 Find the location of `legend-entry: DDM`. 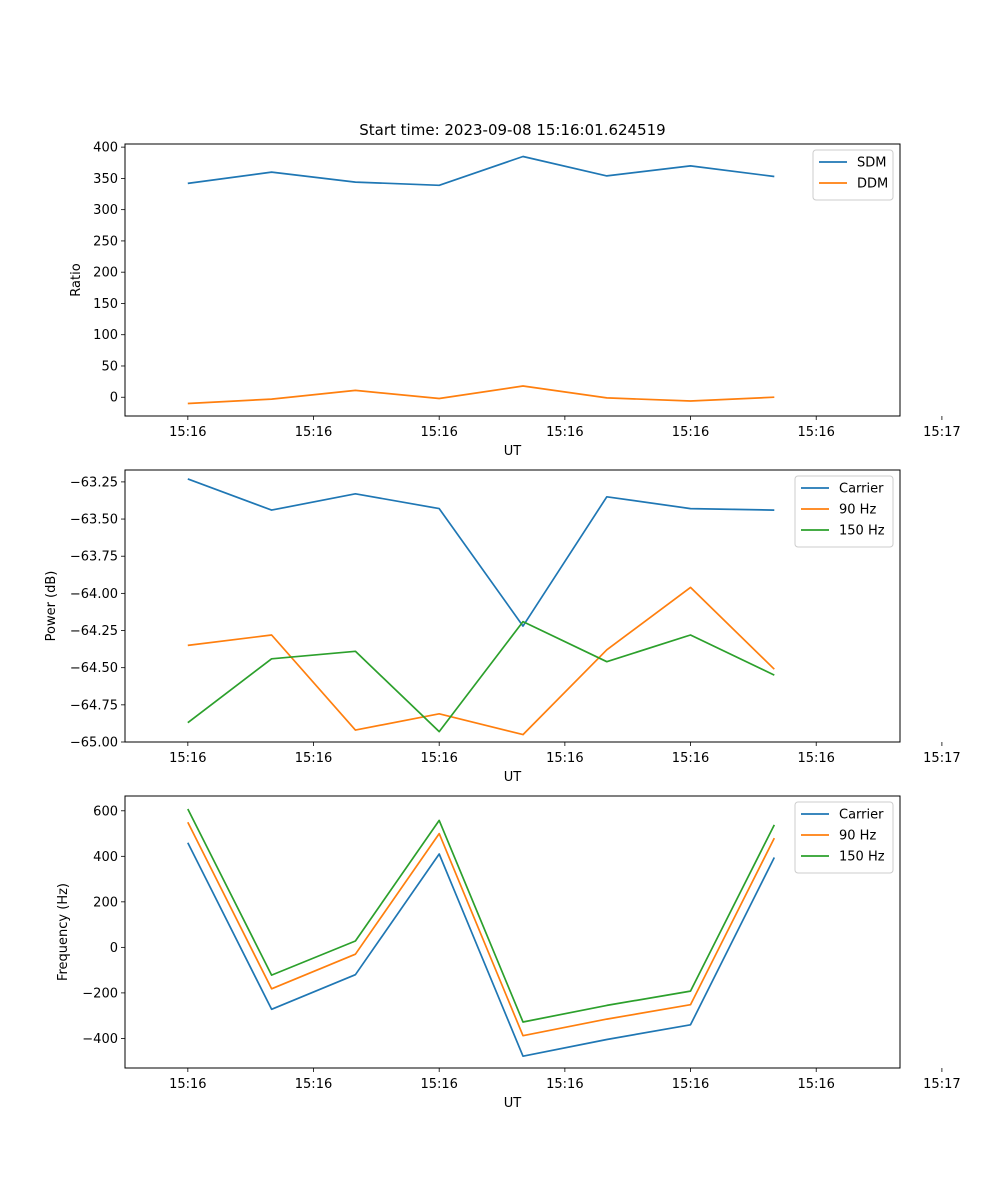

legend-entry: DDM is located at coordinates (872, 184).